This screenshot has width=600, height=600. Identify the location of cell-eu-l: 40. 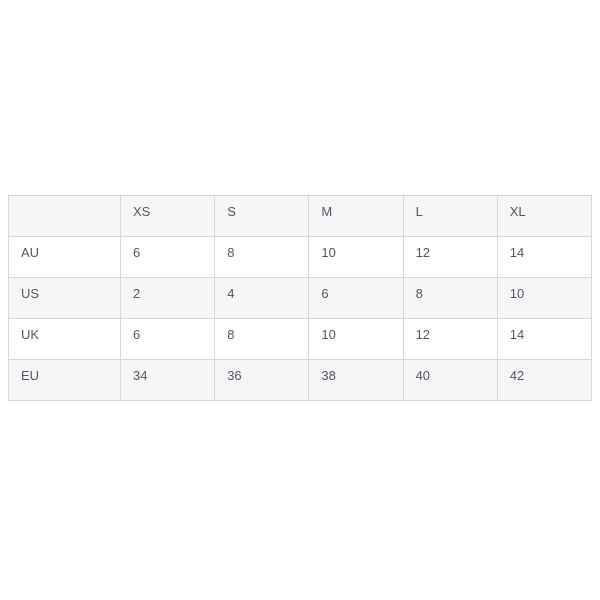
(450, 380).